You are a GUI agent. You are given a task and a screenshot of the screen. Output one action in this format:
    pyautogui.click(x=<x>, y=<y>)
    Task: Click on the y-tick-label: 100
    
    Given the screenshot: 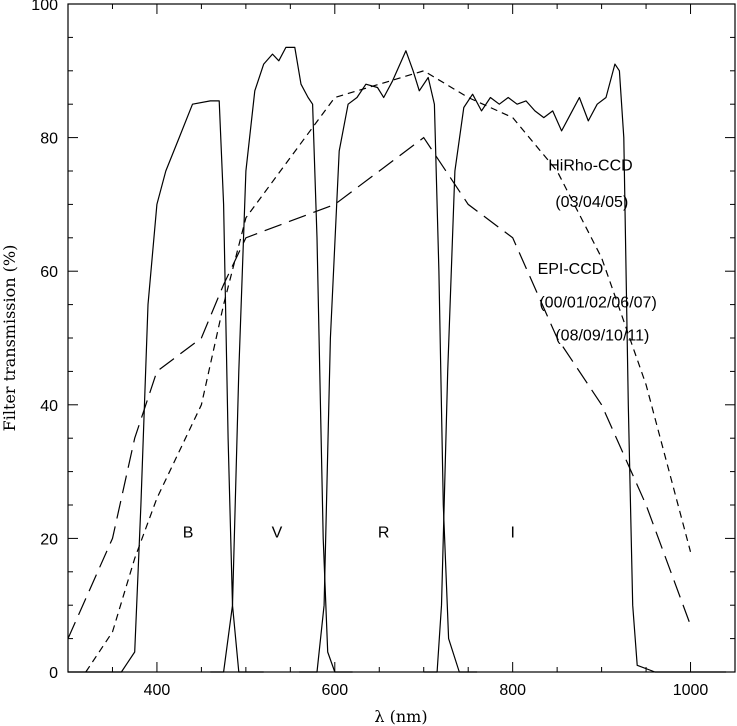 What is the action you would take?
    pyautogui.click(x=44, y=7)
    